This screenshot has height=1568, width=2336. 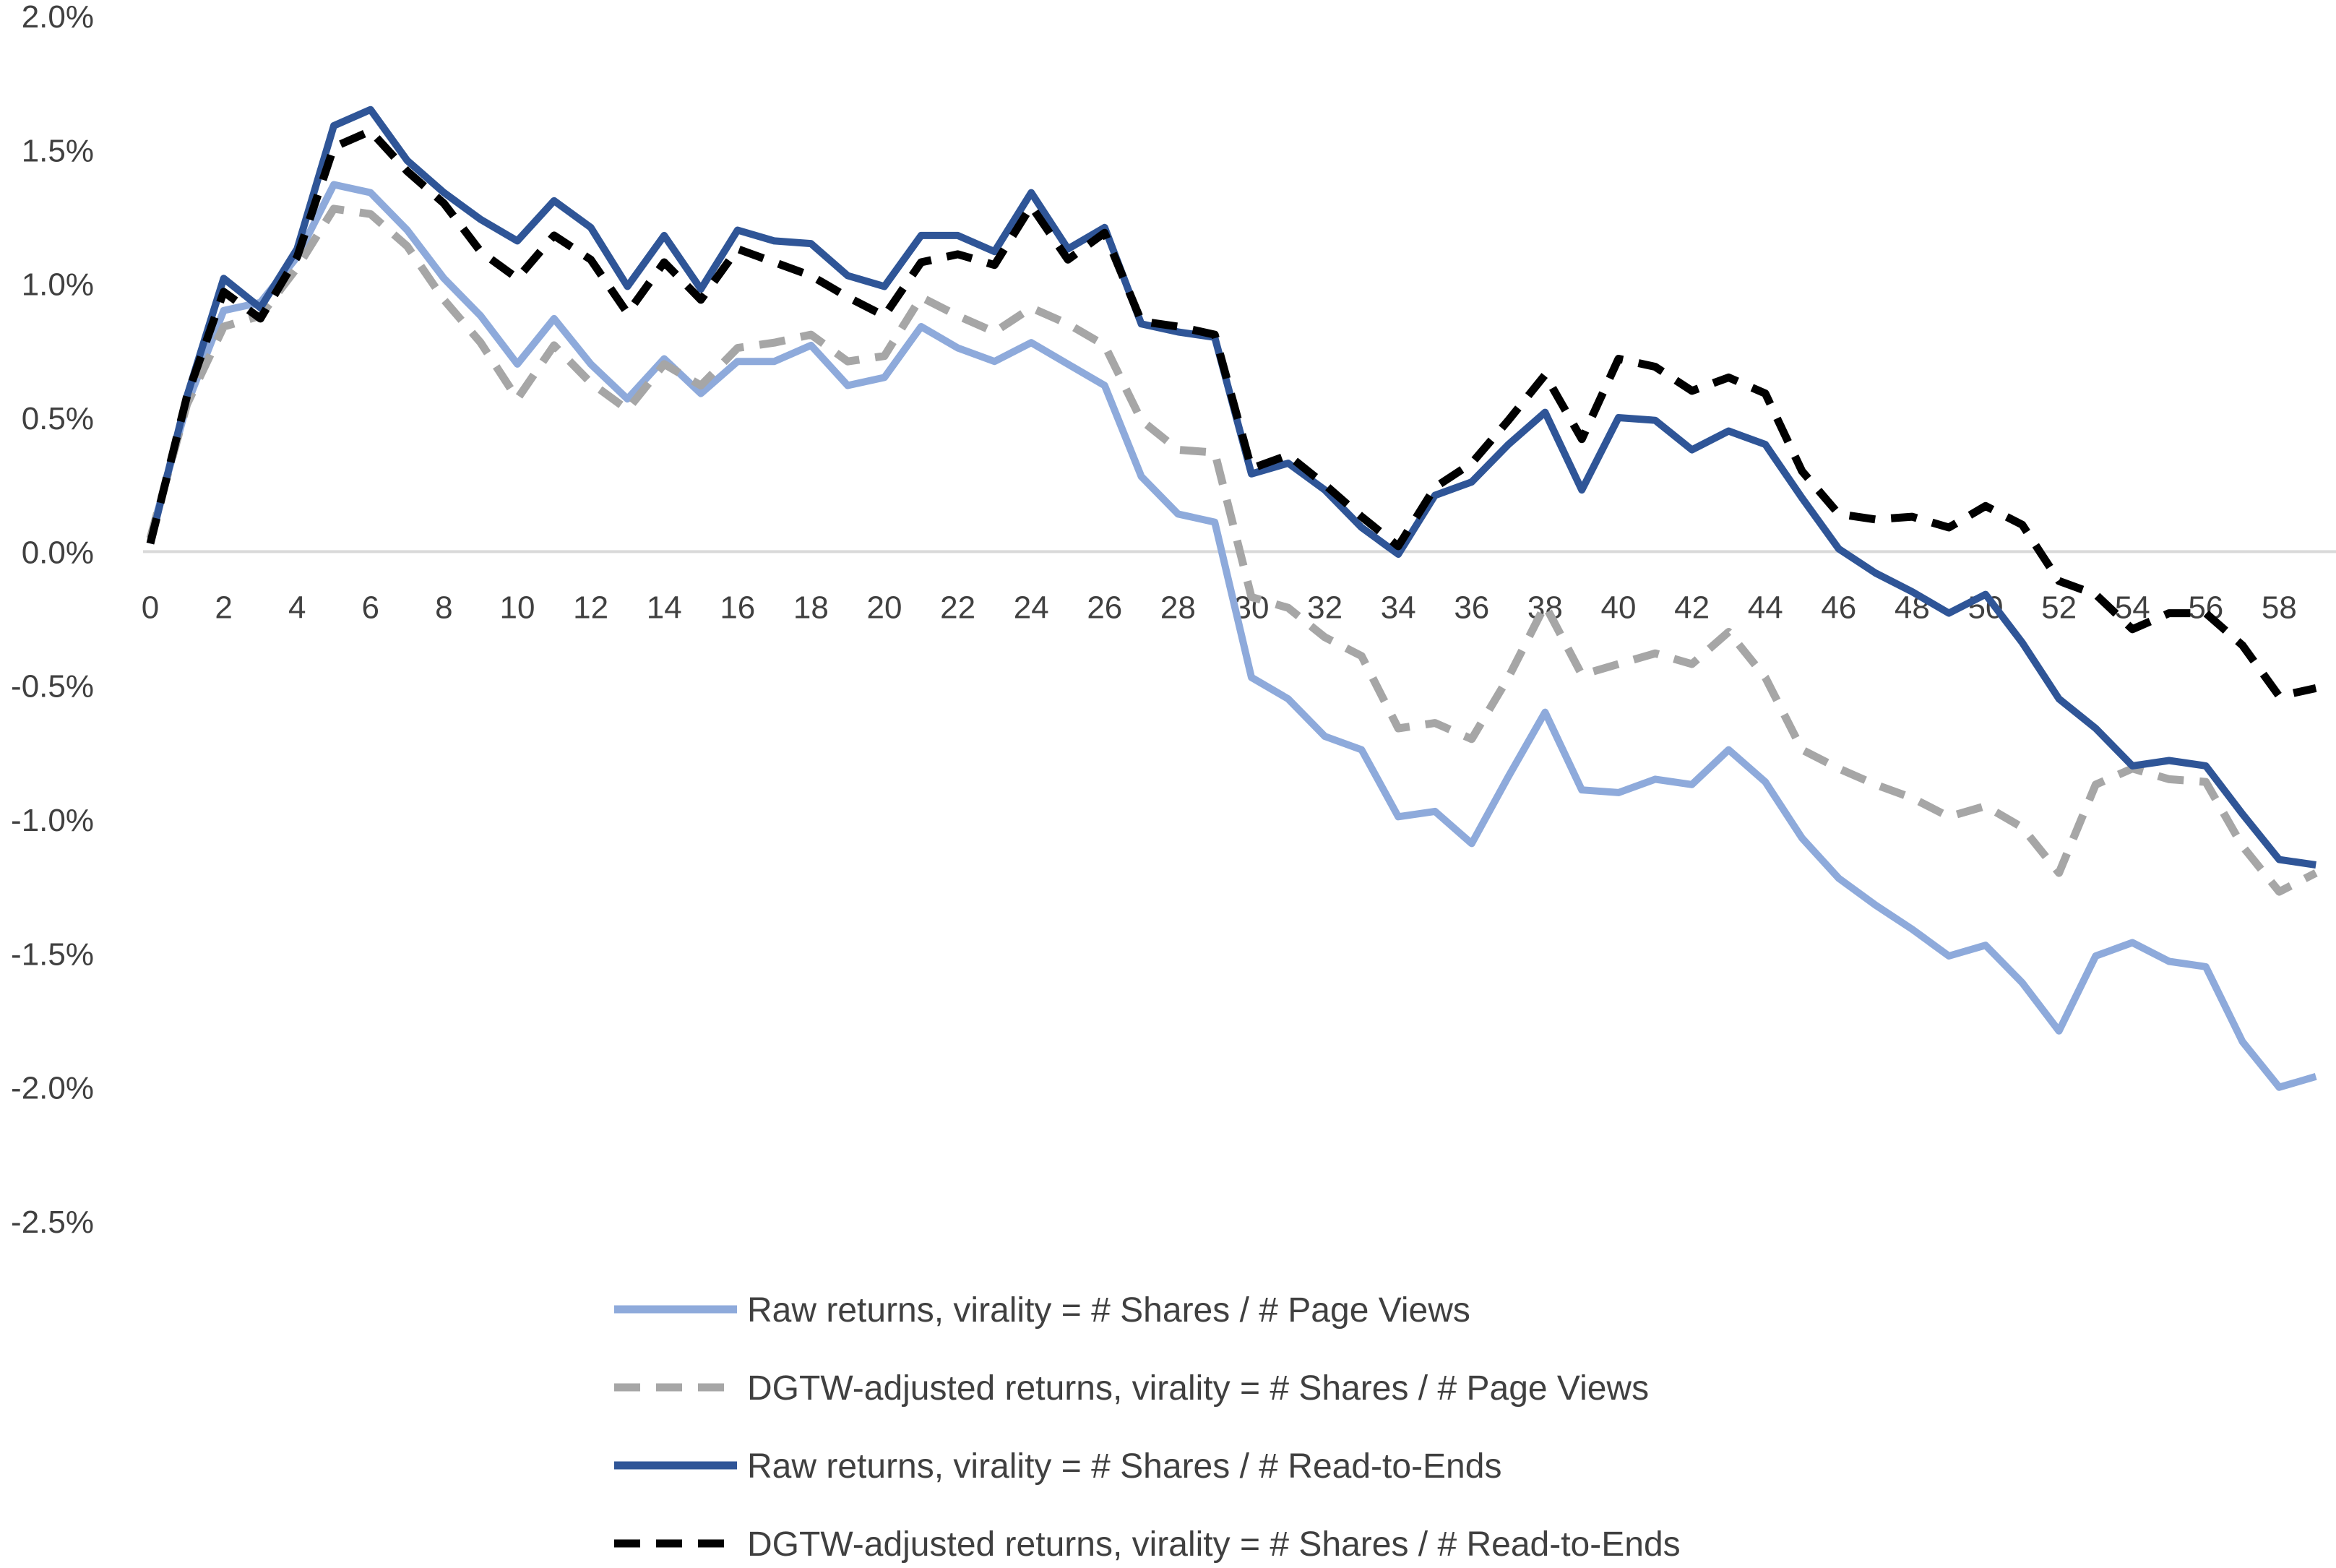 What do you see at coordinates (52, 954) in the screenshot?
I see `y-tick-label: -1.5%` at bounding box center [52, 954].